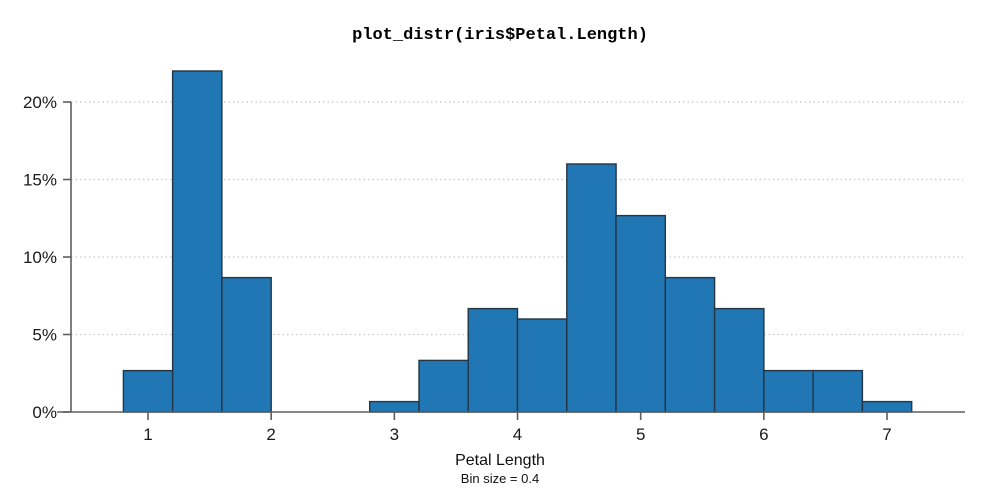 The width and height of the screenshot is (1000, 500). What do you see at coordinates (500, 460) in the screenshot?
I see `x-axis-title: Petal Length` at bounding box center [500, 460].